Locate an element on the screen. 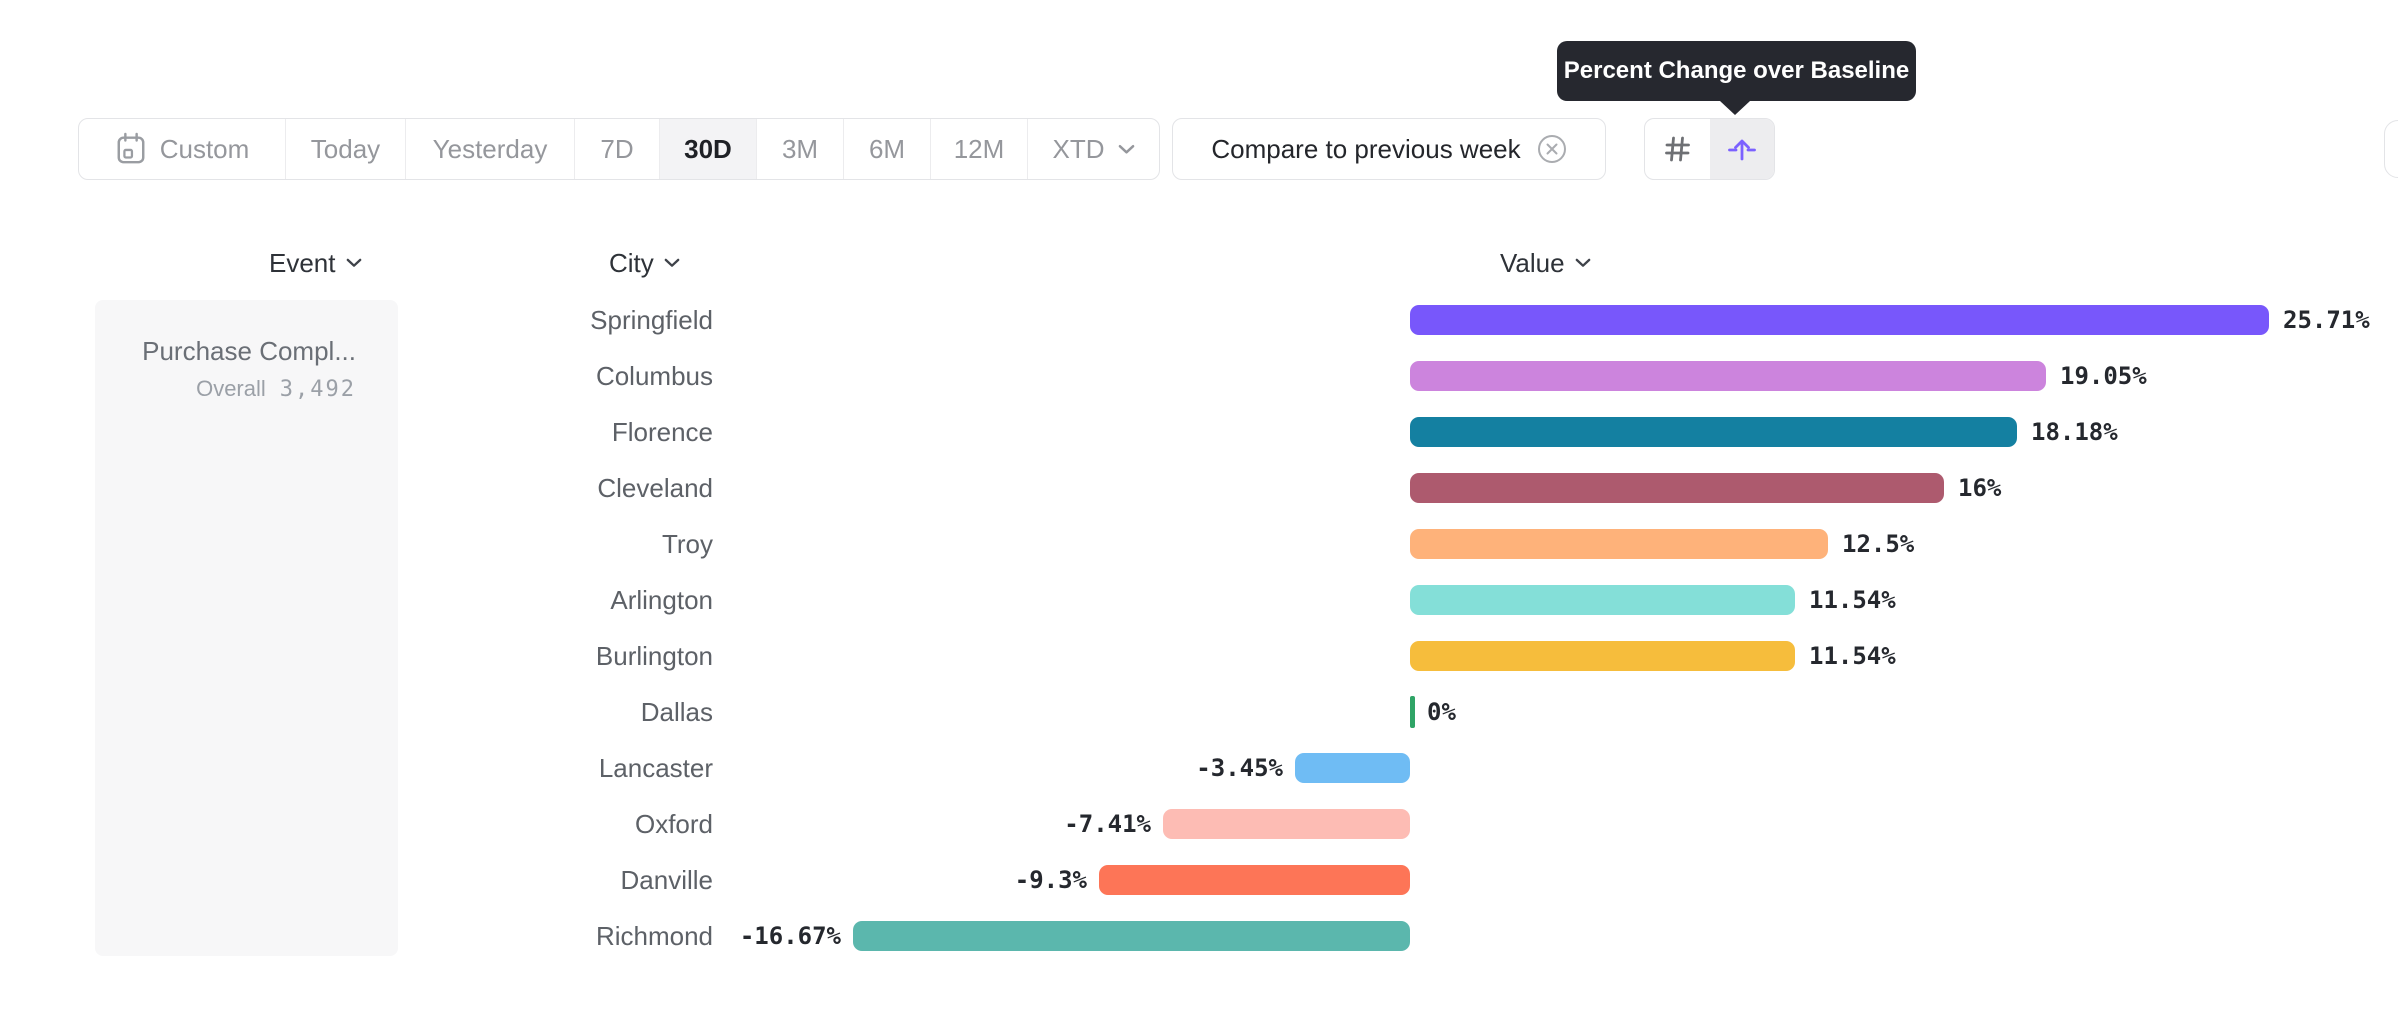 The width and height of the screenshot is (2398, 1022). date-range-custom: Custom is located at coordinates (182, 149).